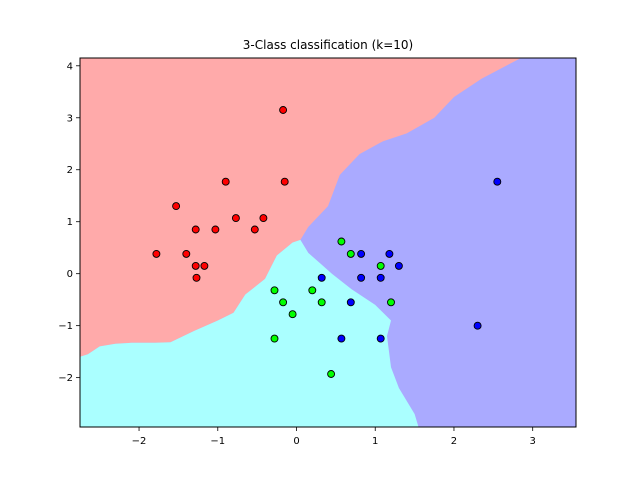 The width and height of the screenshot is (640, 480). What do you see at coordinates (328, 45) in the screenshot?
I see `chart-title: 3-Class classification (k=10)` at bounding box center [328, 45].